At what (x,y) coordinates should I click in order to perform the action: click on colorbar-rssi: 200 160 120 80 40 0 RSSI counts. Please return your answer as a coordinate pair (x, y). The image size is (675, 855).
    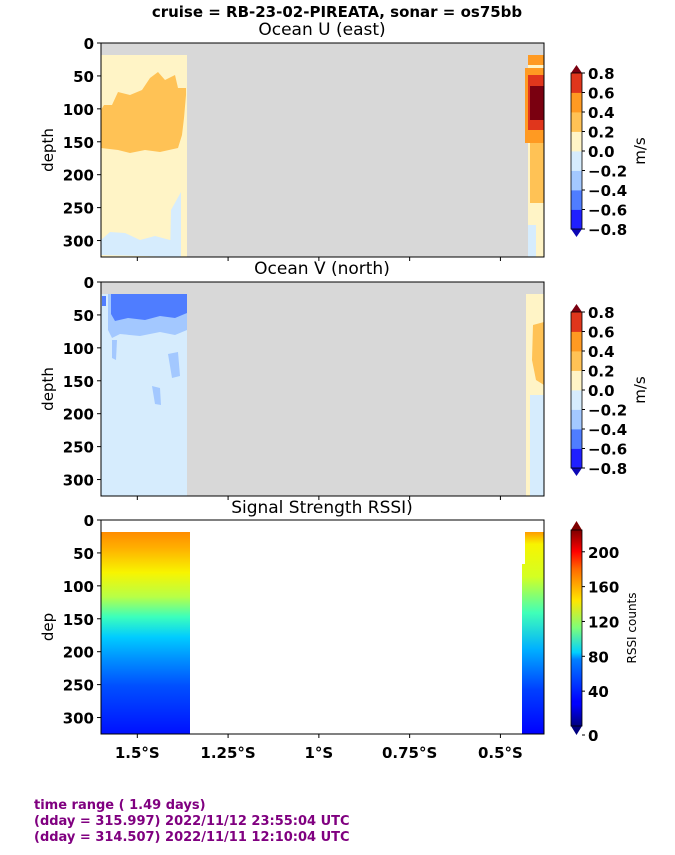
    Looking at the image, I should click on (604, 633).